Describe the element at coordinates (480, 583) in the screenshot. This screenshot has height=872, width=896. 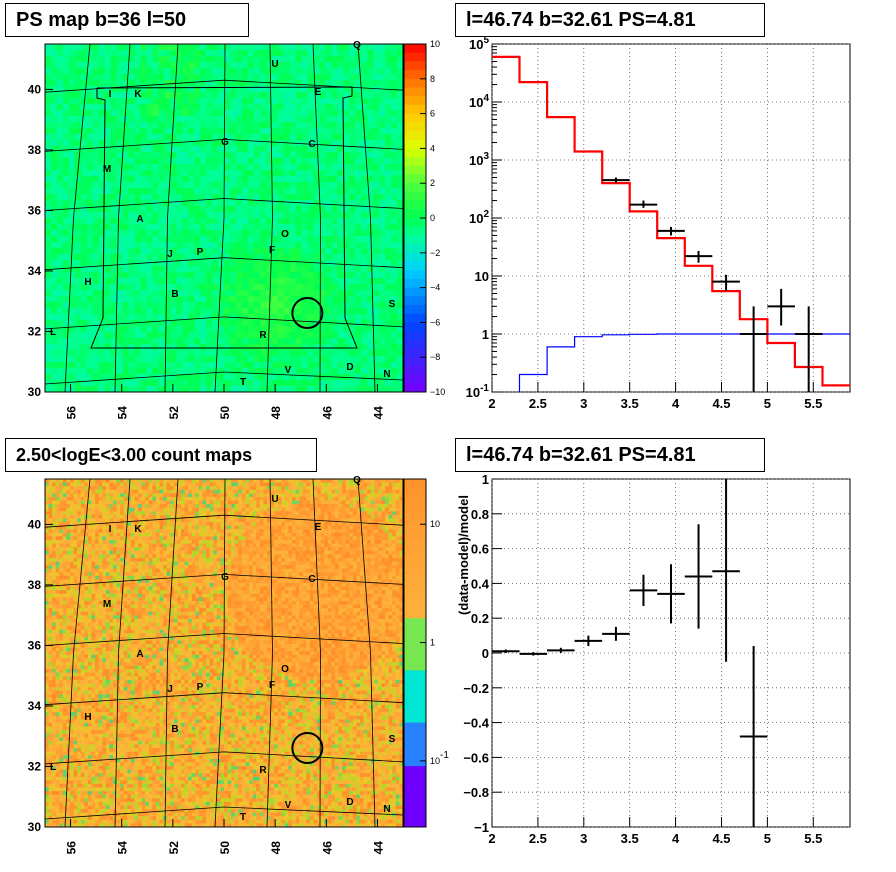
I see `y-tick-label: 0.4` at that location.